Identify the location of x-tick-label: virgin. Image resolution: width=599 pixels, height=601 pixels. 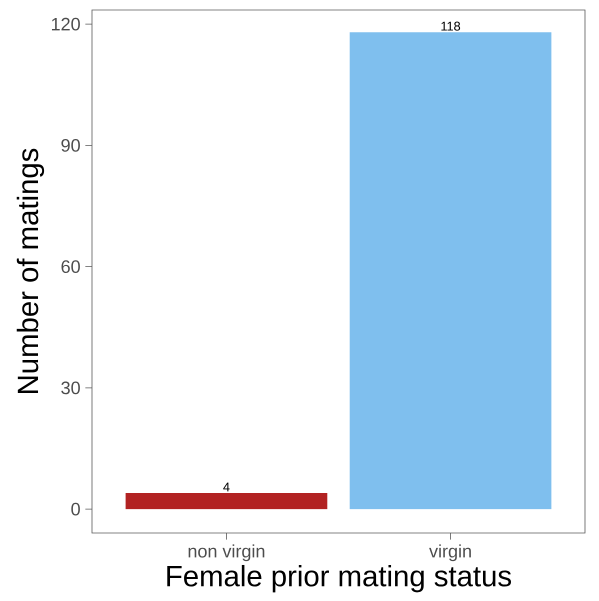
(450, 553).